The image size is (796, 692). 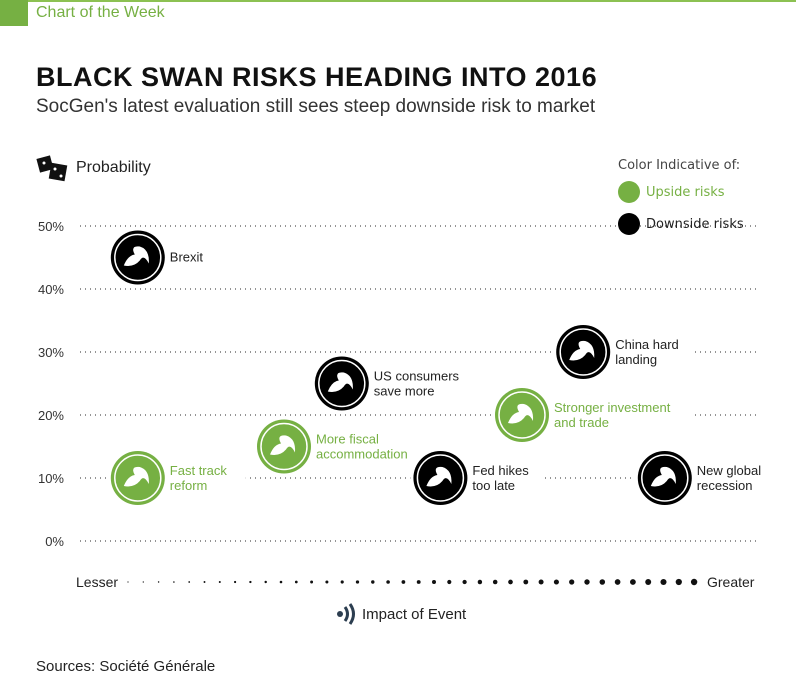 What do you see at coordinates (346, 614) in the screenshot?
I see `sound-waves-icon` at bounding box center [346, 614].